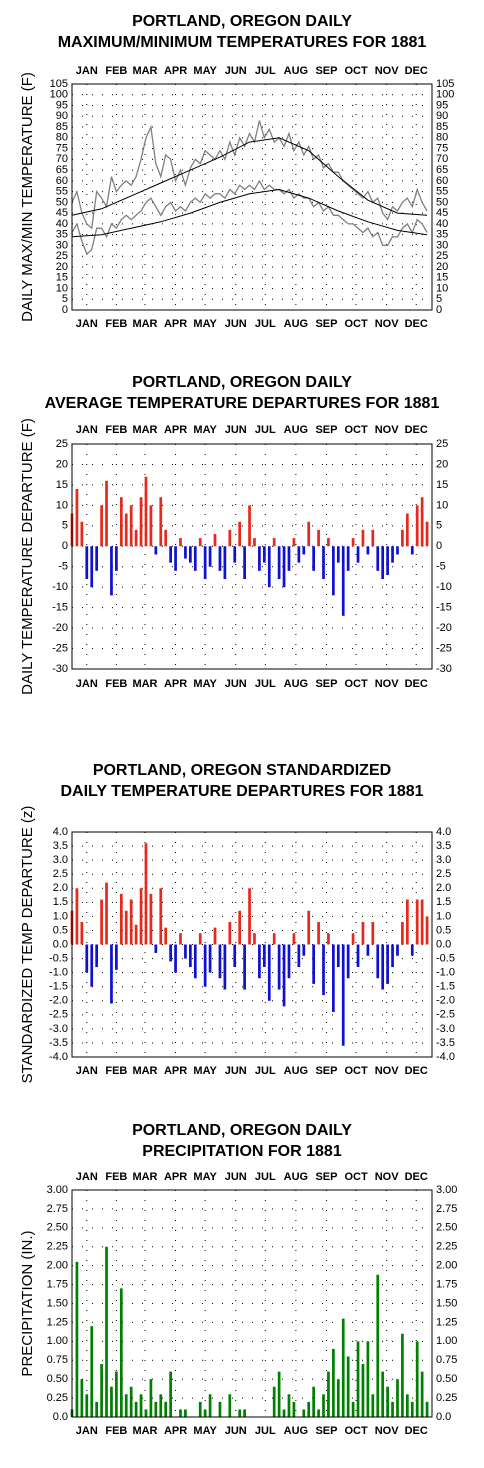 The height and width of the screenshot is (1468, 484). Describe the element at coordinates (445, 1043) in the screenshot. I see `y-tick-label: -3.5` at that location.